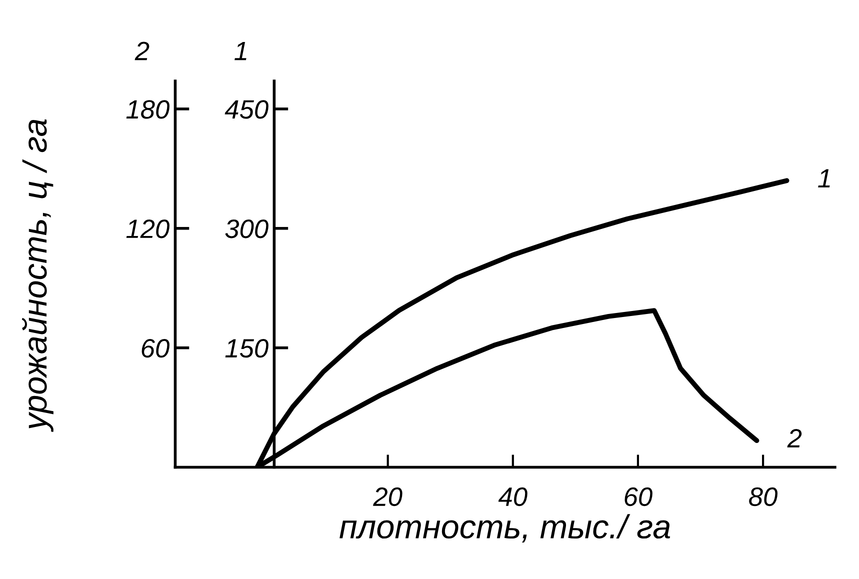 This screenshot has width=859, height=579. Describe the element at coordinates (824, 178) in the screenshot. I see `series-label: 1` at that location.